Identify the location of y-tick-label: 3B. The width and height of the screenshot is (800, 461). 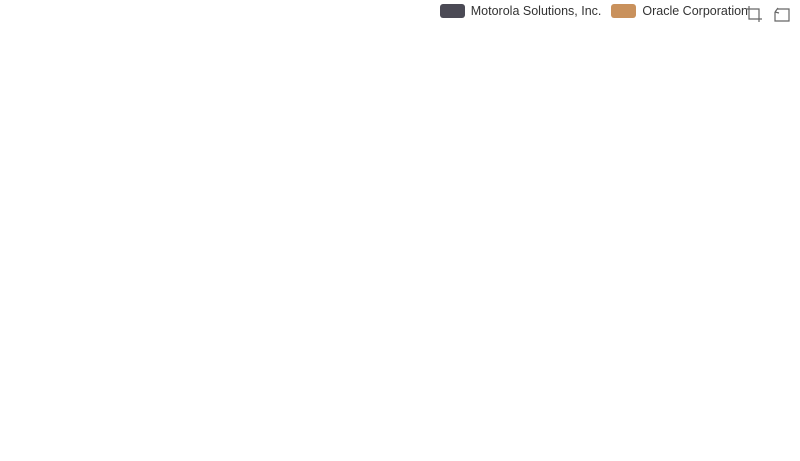
(84, 275).